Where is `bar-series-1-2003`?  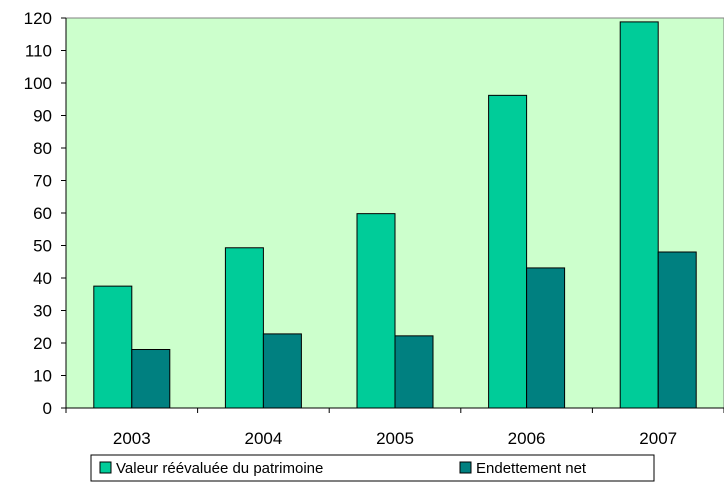
bar-series-1-2003 is located at coordinates (151, 379).